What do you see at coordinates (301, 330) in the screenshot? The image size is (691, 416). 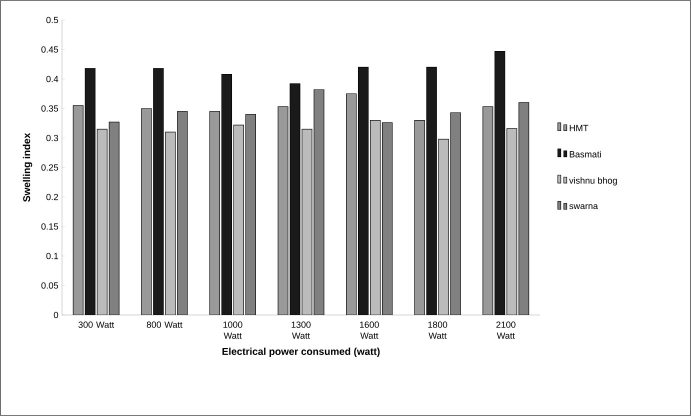 I see `x-tick-label: 1300 Watt` at bounding box center [301, 330].